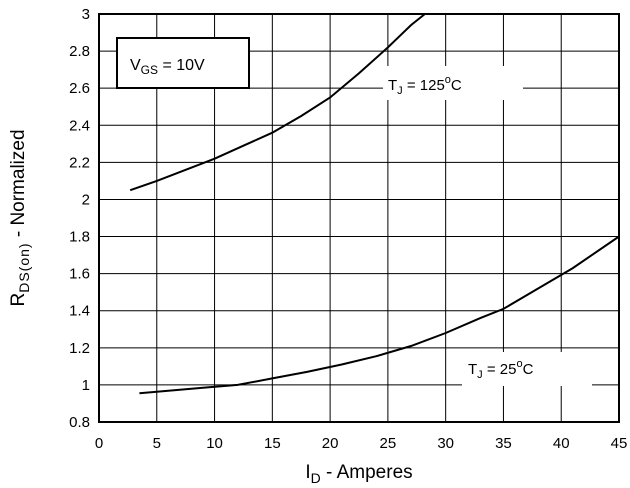 This screenshot has width=630, height=488. I want to click on y-tick-label: 1.4, so click(79, 311).